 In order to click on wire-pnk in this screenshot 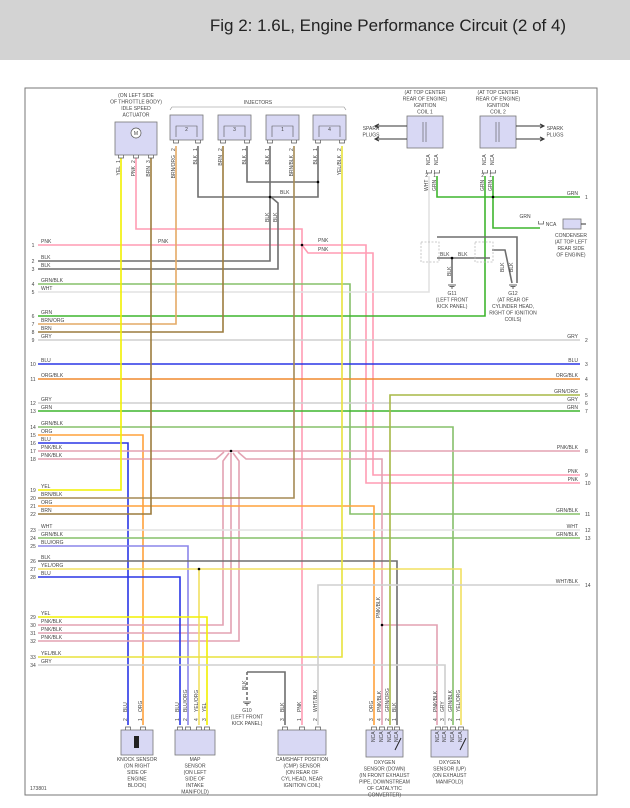, I will do `click(440, 360)`.